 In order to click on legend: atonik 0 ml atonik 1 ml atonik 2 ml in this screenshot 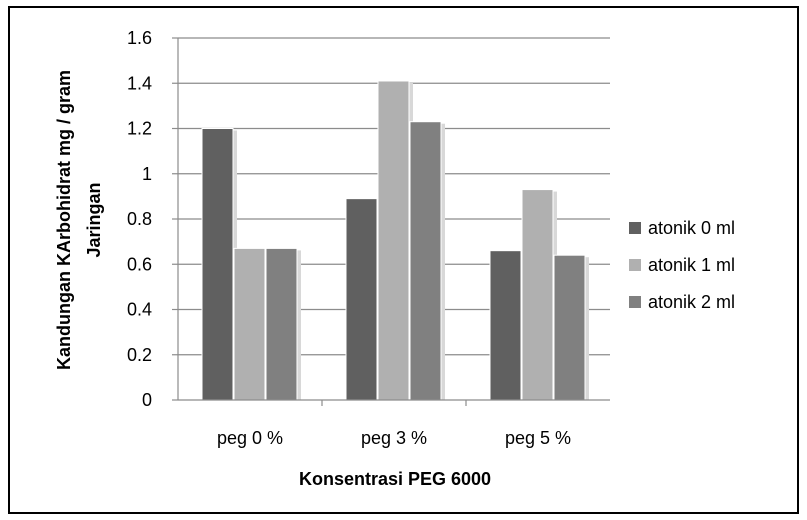, I will do `click(682, 265)`.